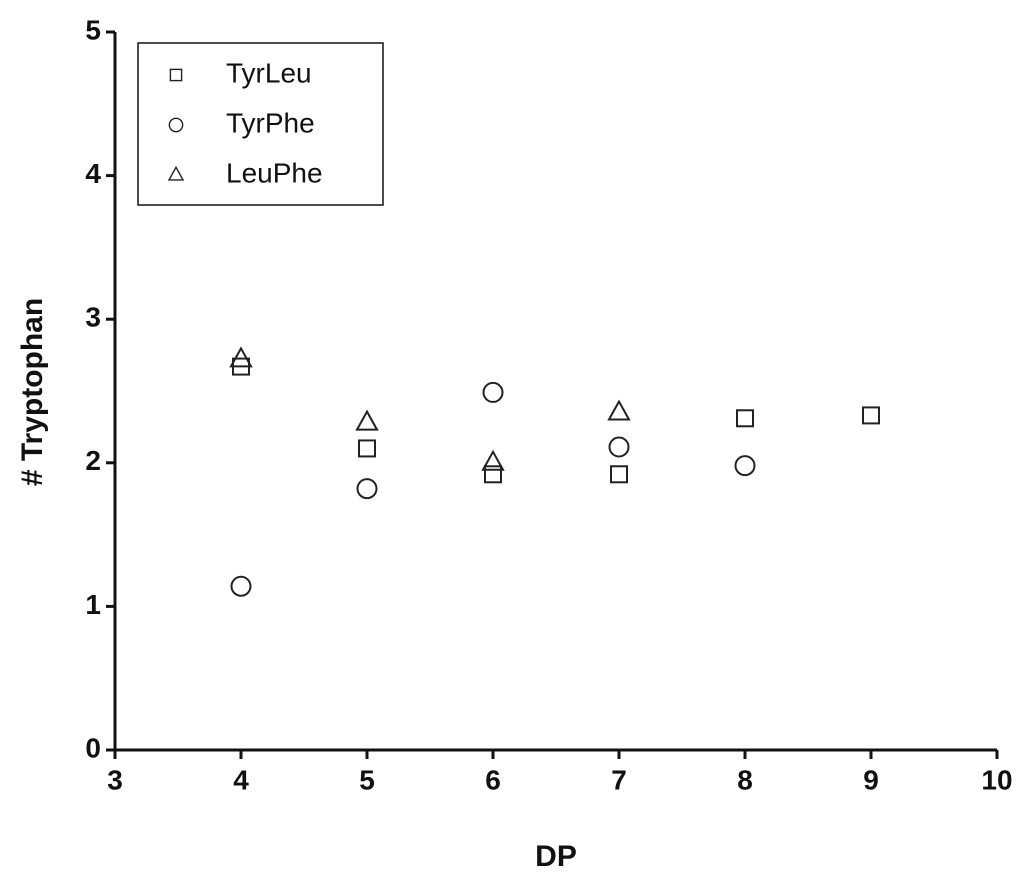 Image resolution: width=1024 pixels, height=887 pixels. I want to click on y-tick-label: 2, so click(93, 460).